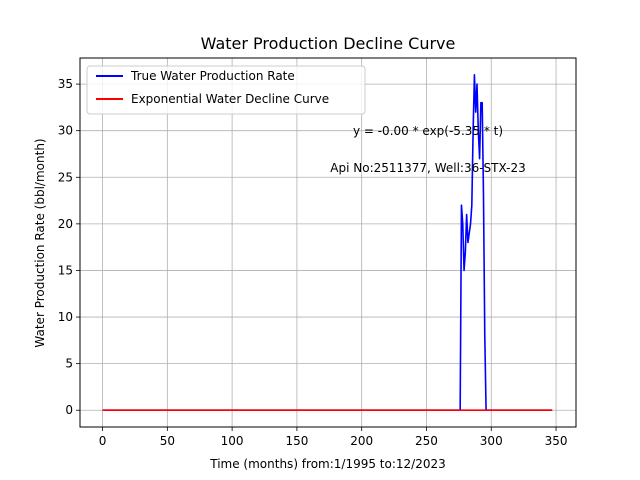 This screenshot has height=480, width=640. I want to click on x-tick-label: 0, so click(103, 441).